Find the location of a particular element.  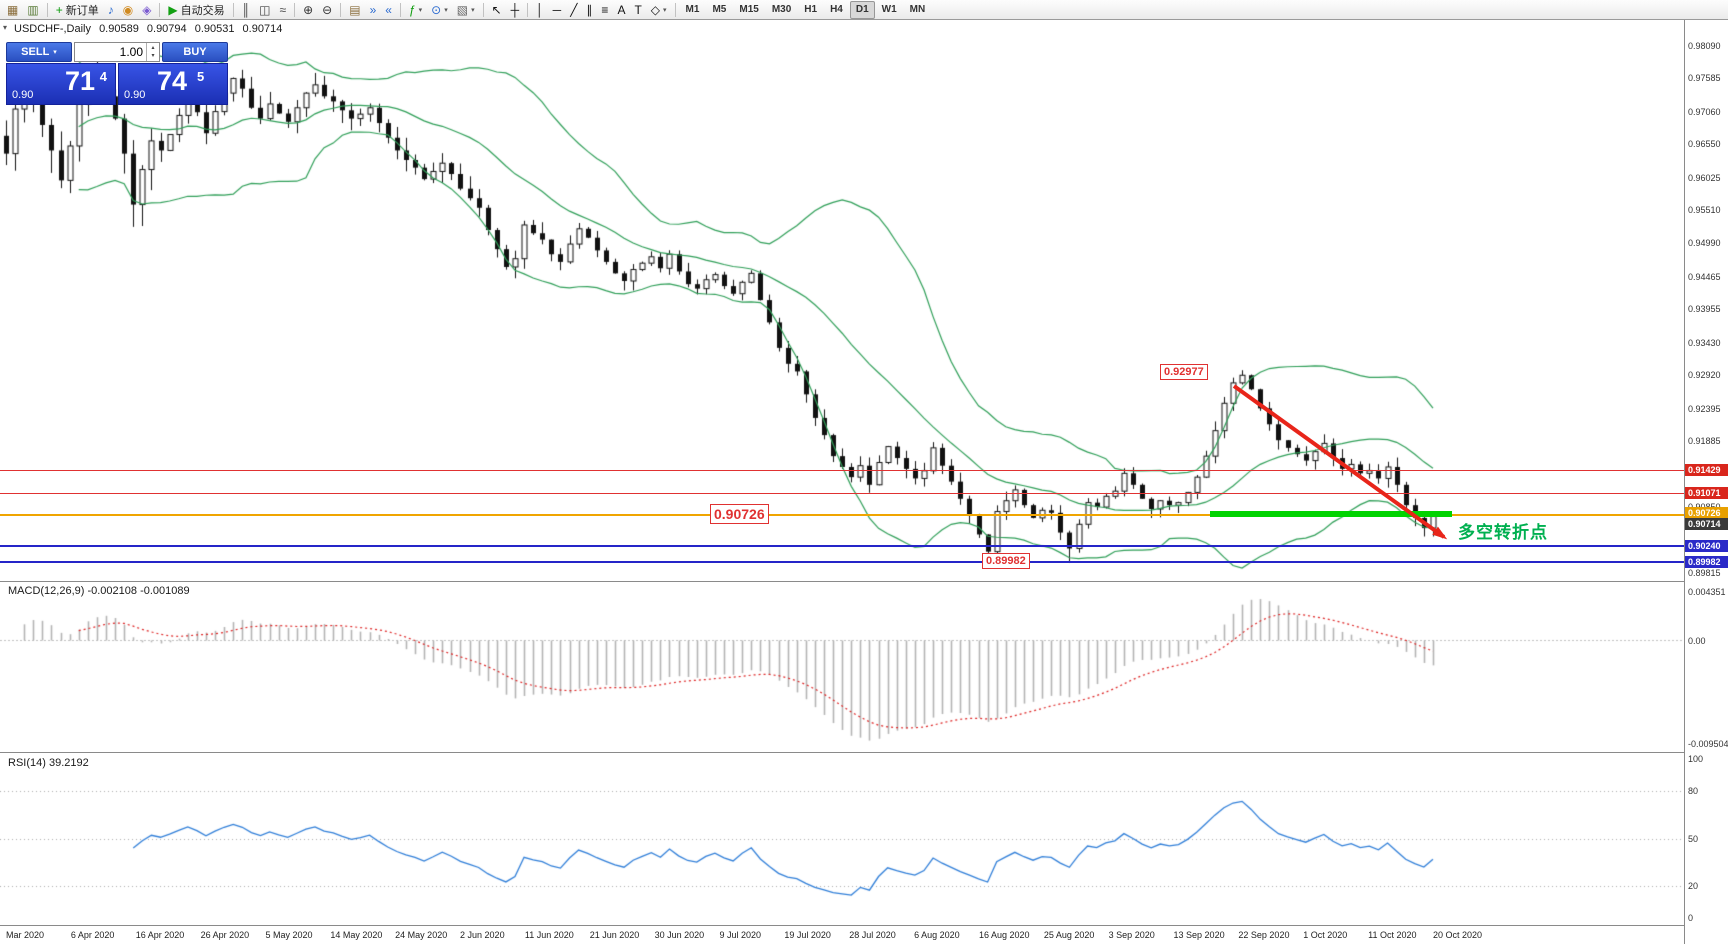

macd-panel-separator is located at coordinates (864, 581).